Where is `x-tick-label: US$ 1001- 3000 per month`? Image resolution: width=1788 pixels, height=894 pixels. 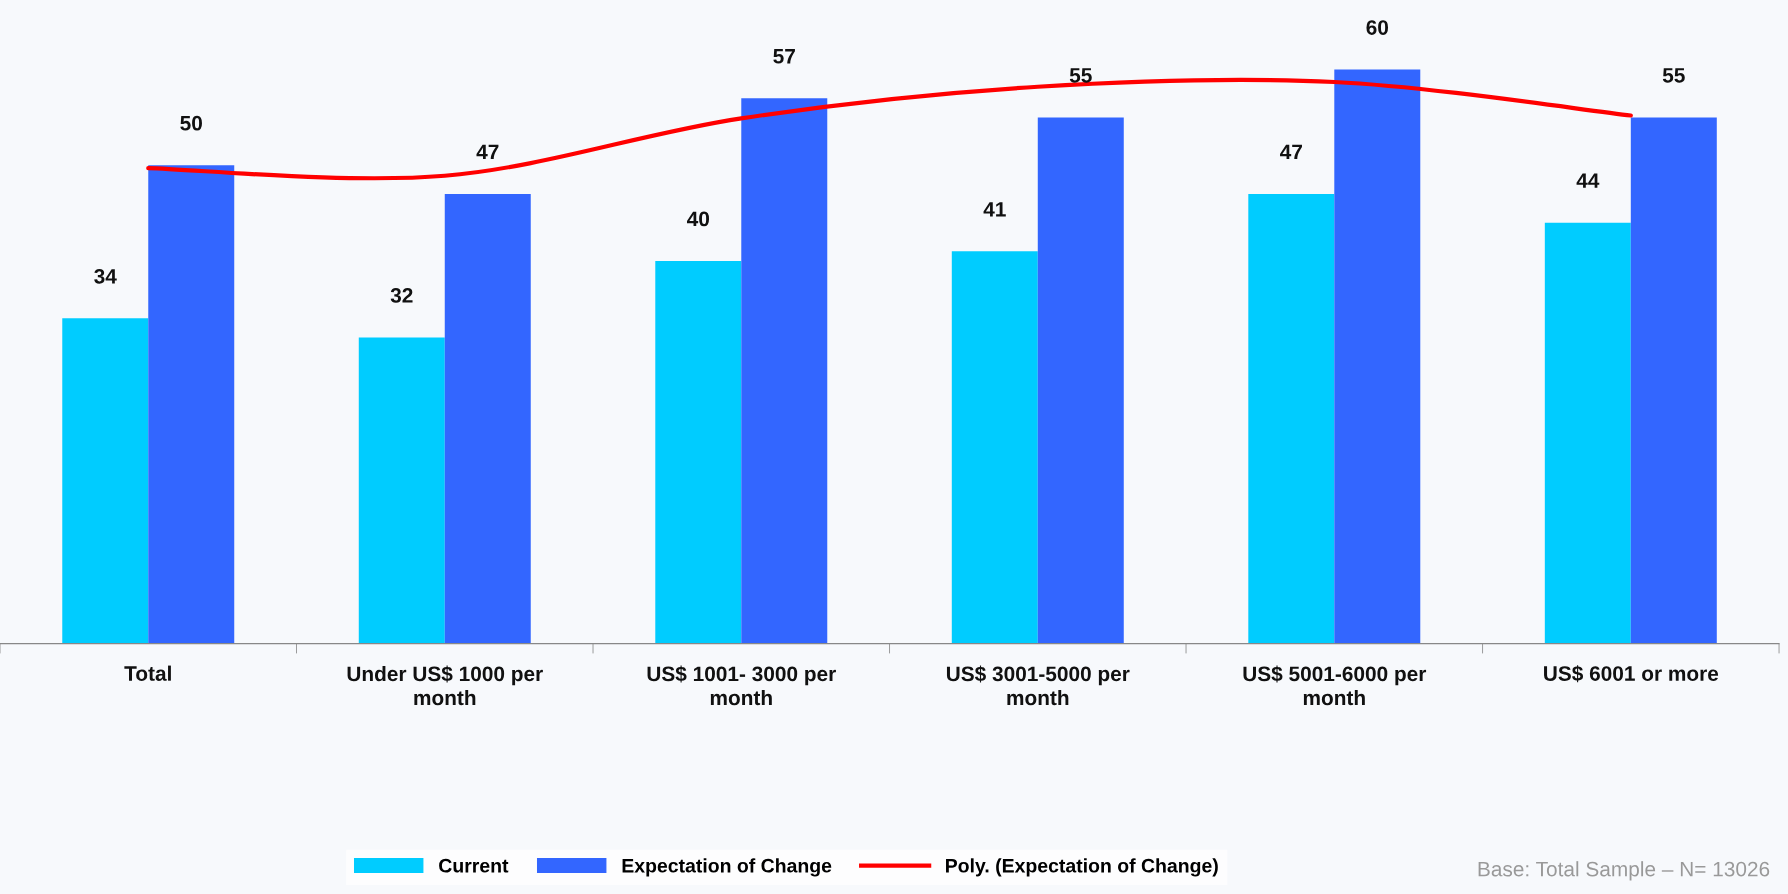 x-tick-label: US$ 1001- 3000 per month is located at coordinates (741, 685).